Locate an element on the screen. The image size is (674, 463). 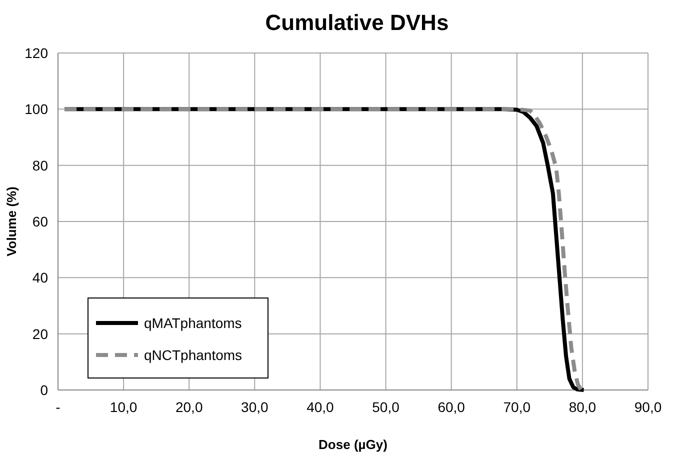
x-tick-label: 90,0 is located at coordinates (648, 407).